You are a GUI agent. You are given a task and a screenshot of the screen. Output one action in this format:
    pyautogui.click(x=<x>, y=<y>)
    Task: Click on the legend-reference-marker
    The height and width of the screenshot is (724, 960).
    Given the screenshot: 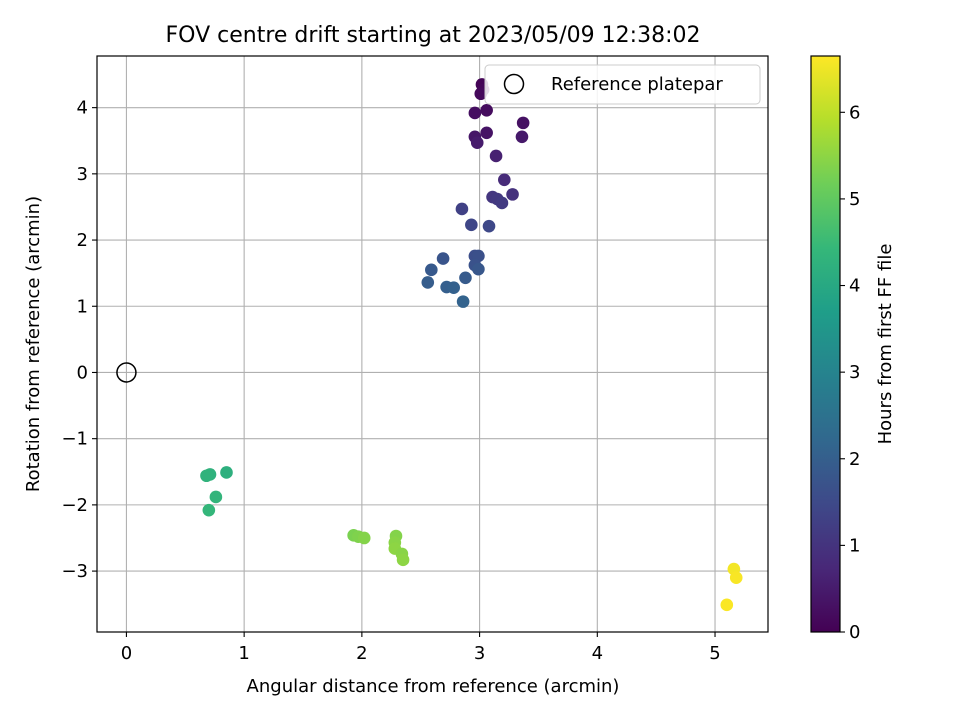 What is the action you would take?
    pyautogui.click(x=514, y=84)
    